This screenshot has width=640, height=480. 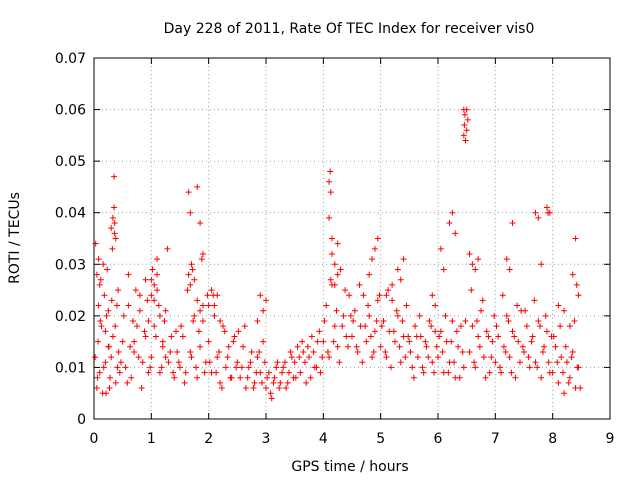 I want to click on x-tick-label: 4, so click(x=323, y=439).